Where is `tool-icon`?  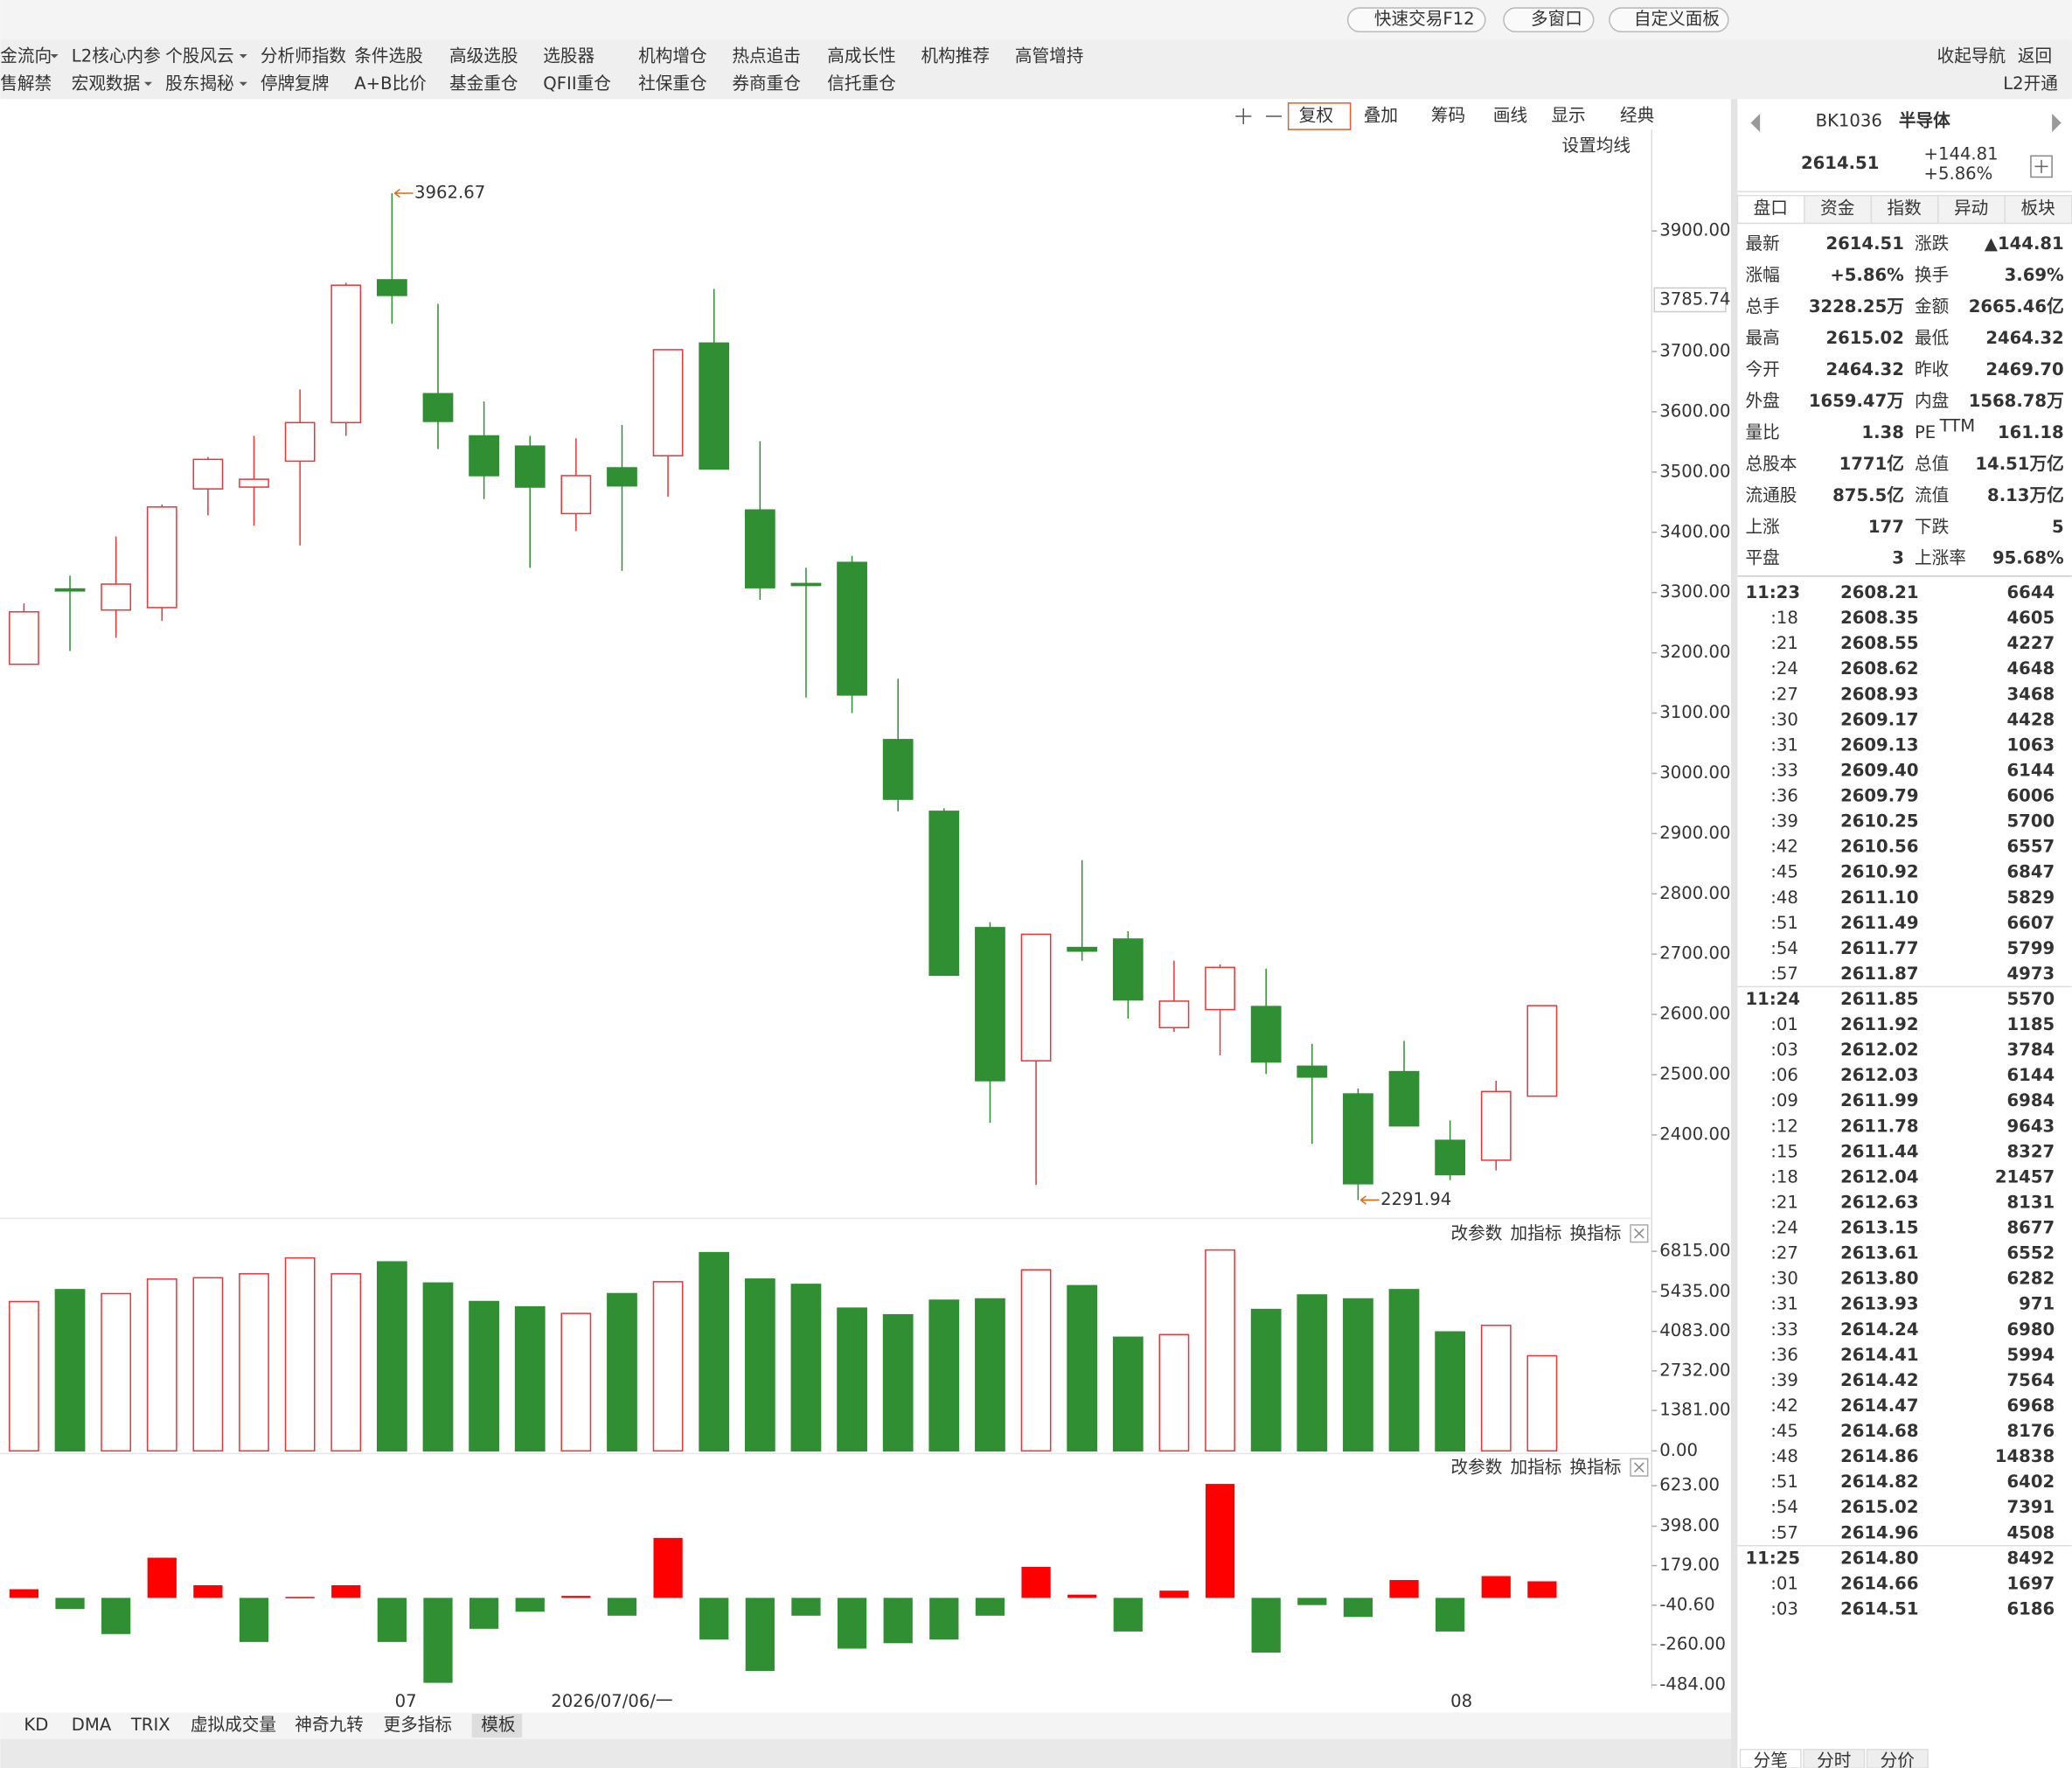 tool-icon is located at coordinates (1244, 116).